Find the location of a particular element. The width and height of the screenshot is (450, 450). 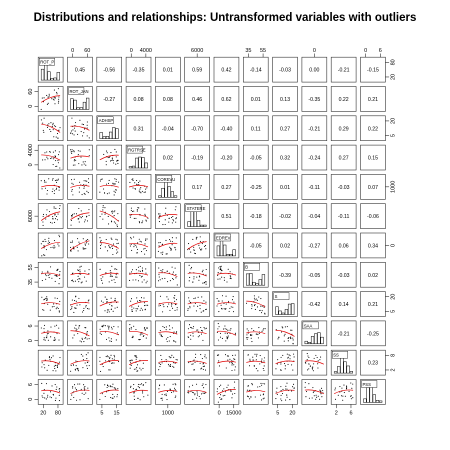

variable-label: PSS is located at coordinates (367, 384).